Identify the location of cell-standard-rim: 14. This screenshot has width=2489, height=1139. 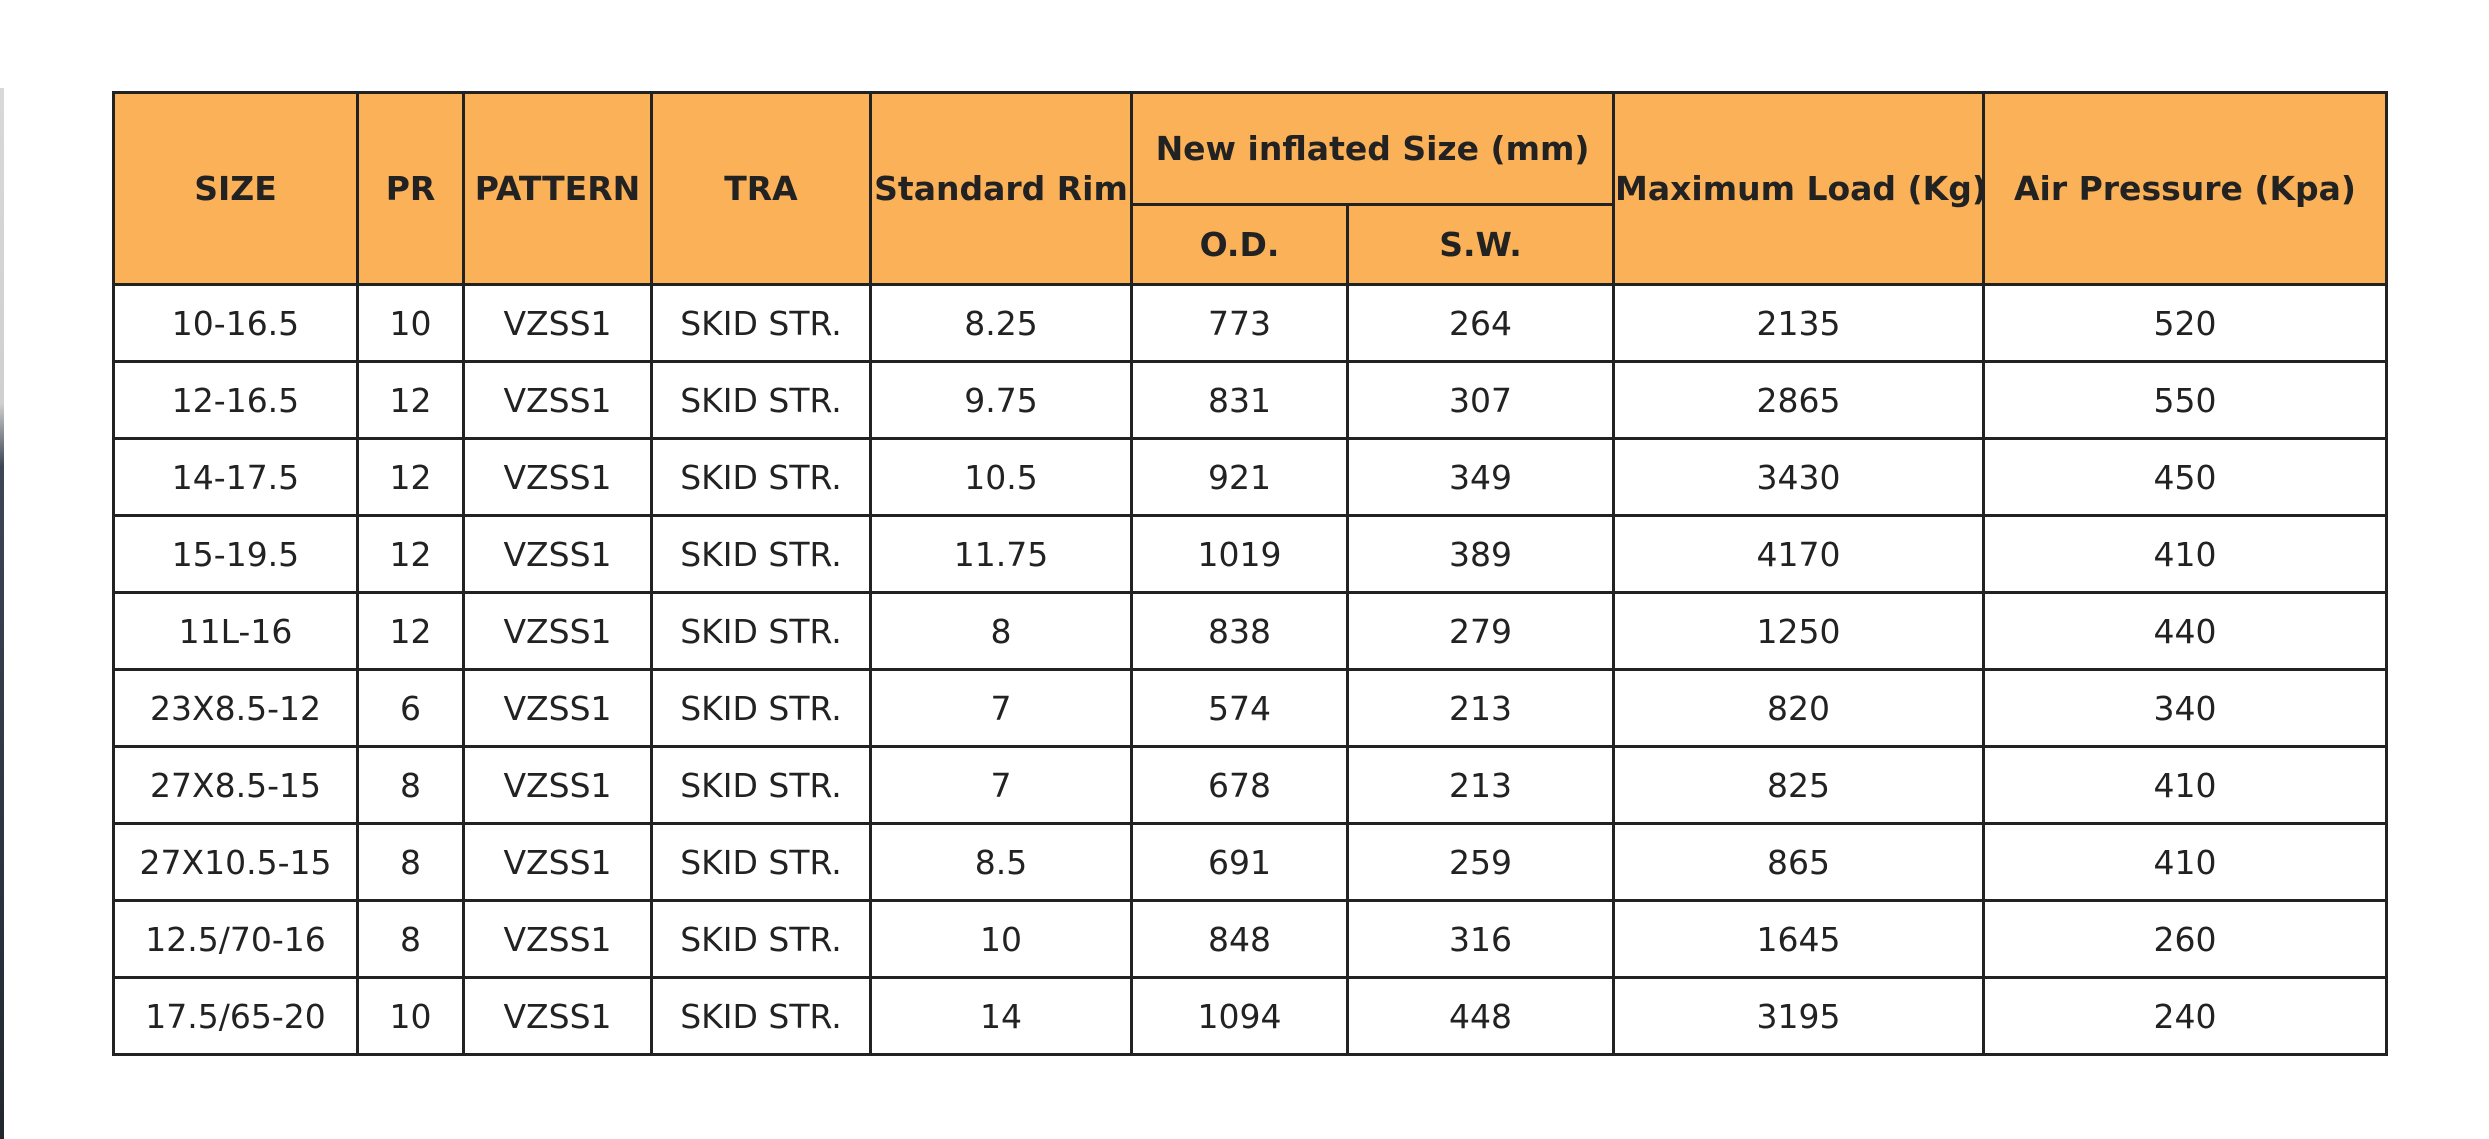
(1001, 1016).